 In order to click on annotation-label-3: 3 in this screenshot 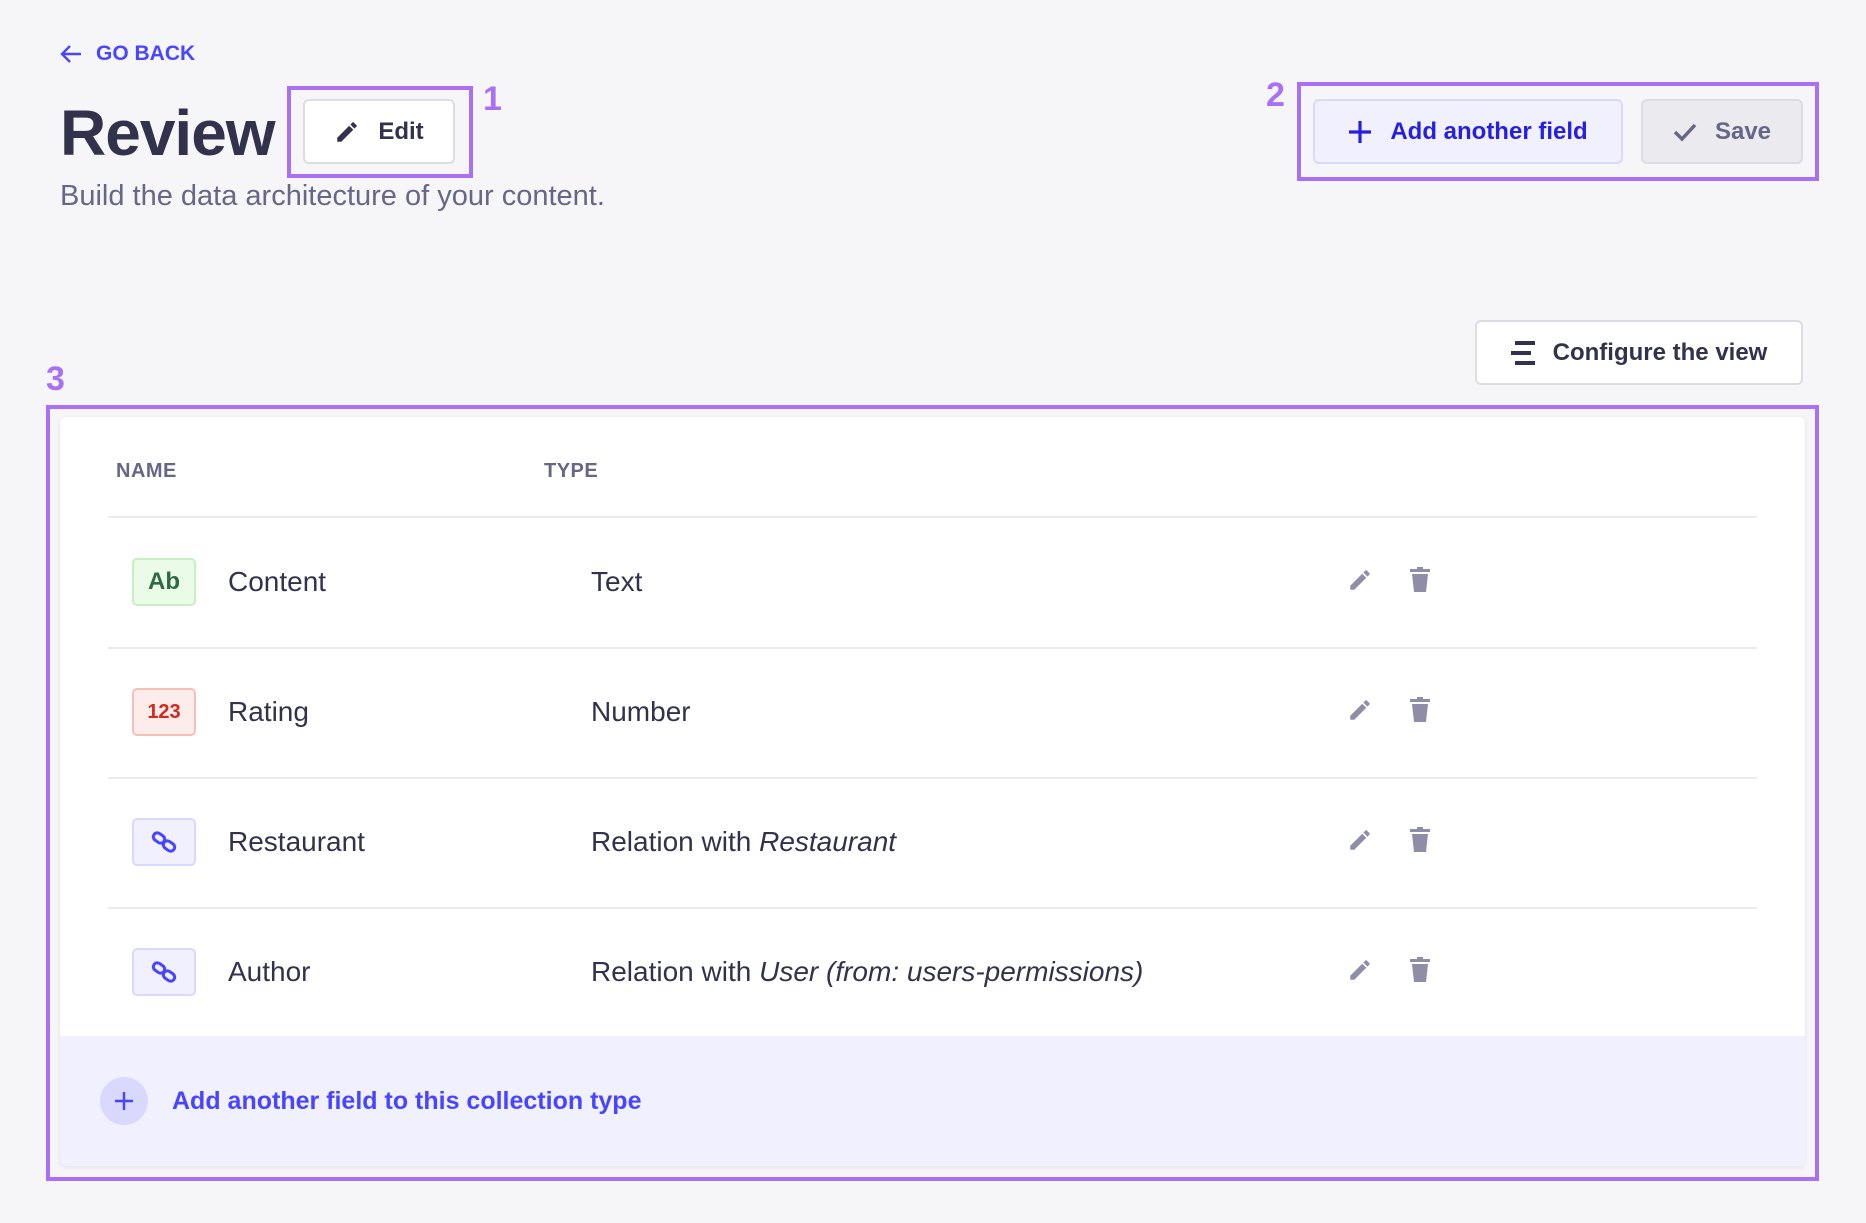, I will do `click(55, 379)`.